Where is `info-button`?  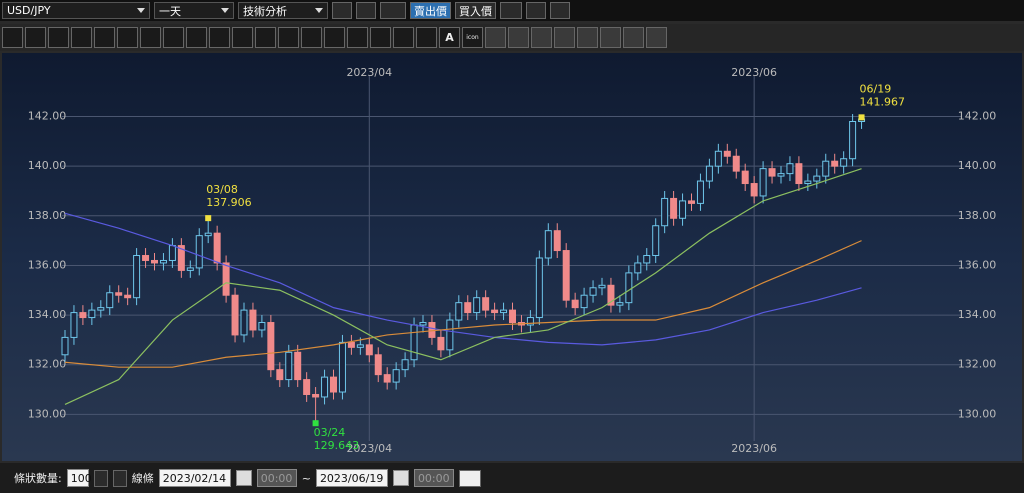
info-button is located at coordinates (366, 10).